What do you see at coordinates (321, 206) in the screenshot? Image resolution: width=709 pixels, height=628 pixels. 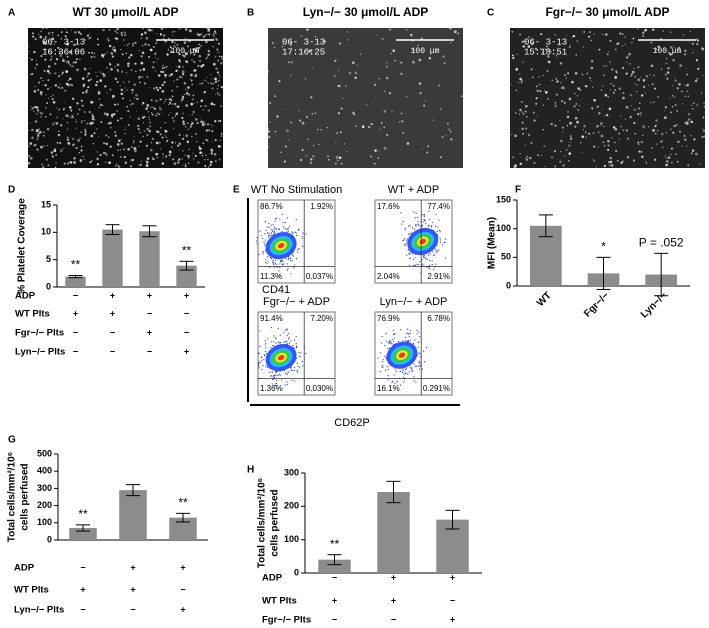 I see `quadrant-percent: 1.92%` at bounding box center [321, 206].